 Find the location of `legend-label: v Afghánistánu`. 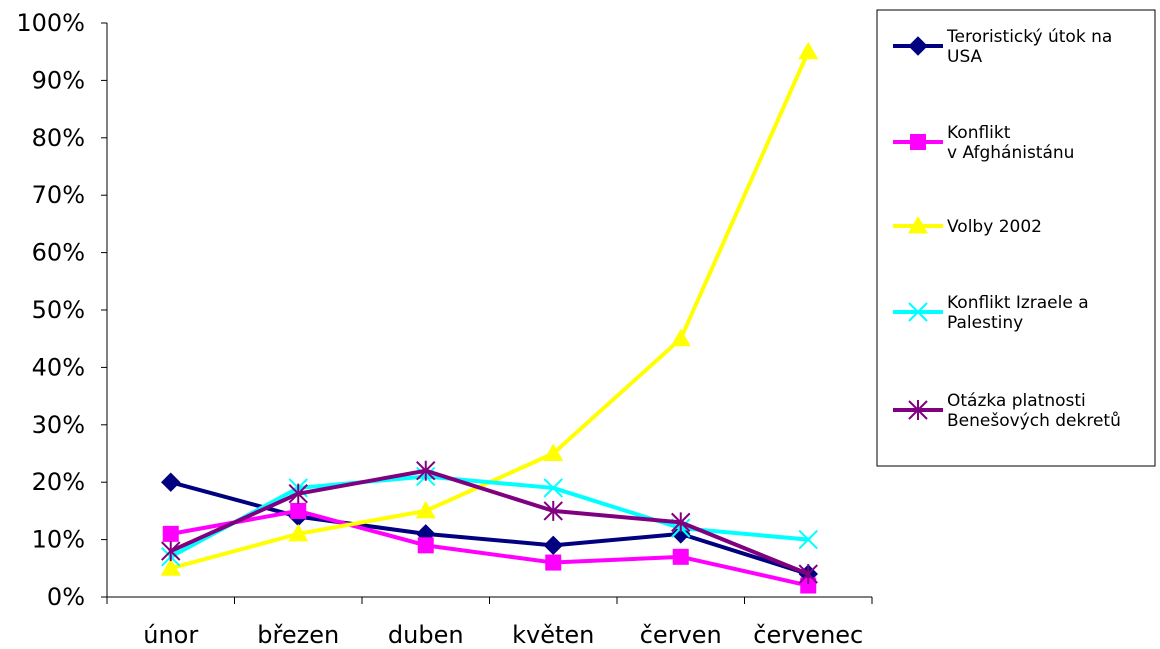

legend-label: v Afghánistánu is located at coordinates (1010, 153).